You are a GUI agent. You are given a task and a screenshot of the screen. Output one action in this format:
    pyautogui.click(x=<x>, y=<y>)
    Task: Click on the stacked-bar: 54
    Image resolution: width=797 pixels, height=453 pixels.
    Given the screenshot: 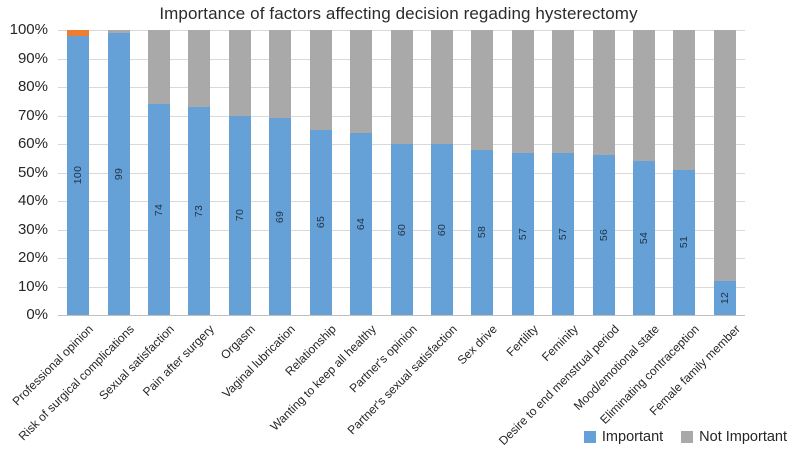 What is the action you would take?
    pyautogui.click(x=643, y=172)
    